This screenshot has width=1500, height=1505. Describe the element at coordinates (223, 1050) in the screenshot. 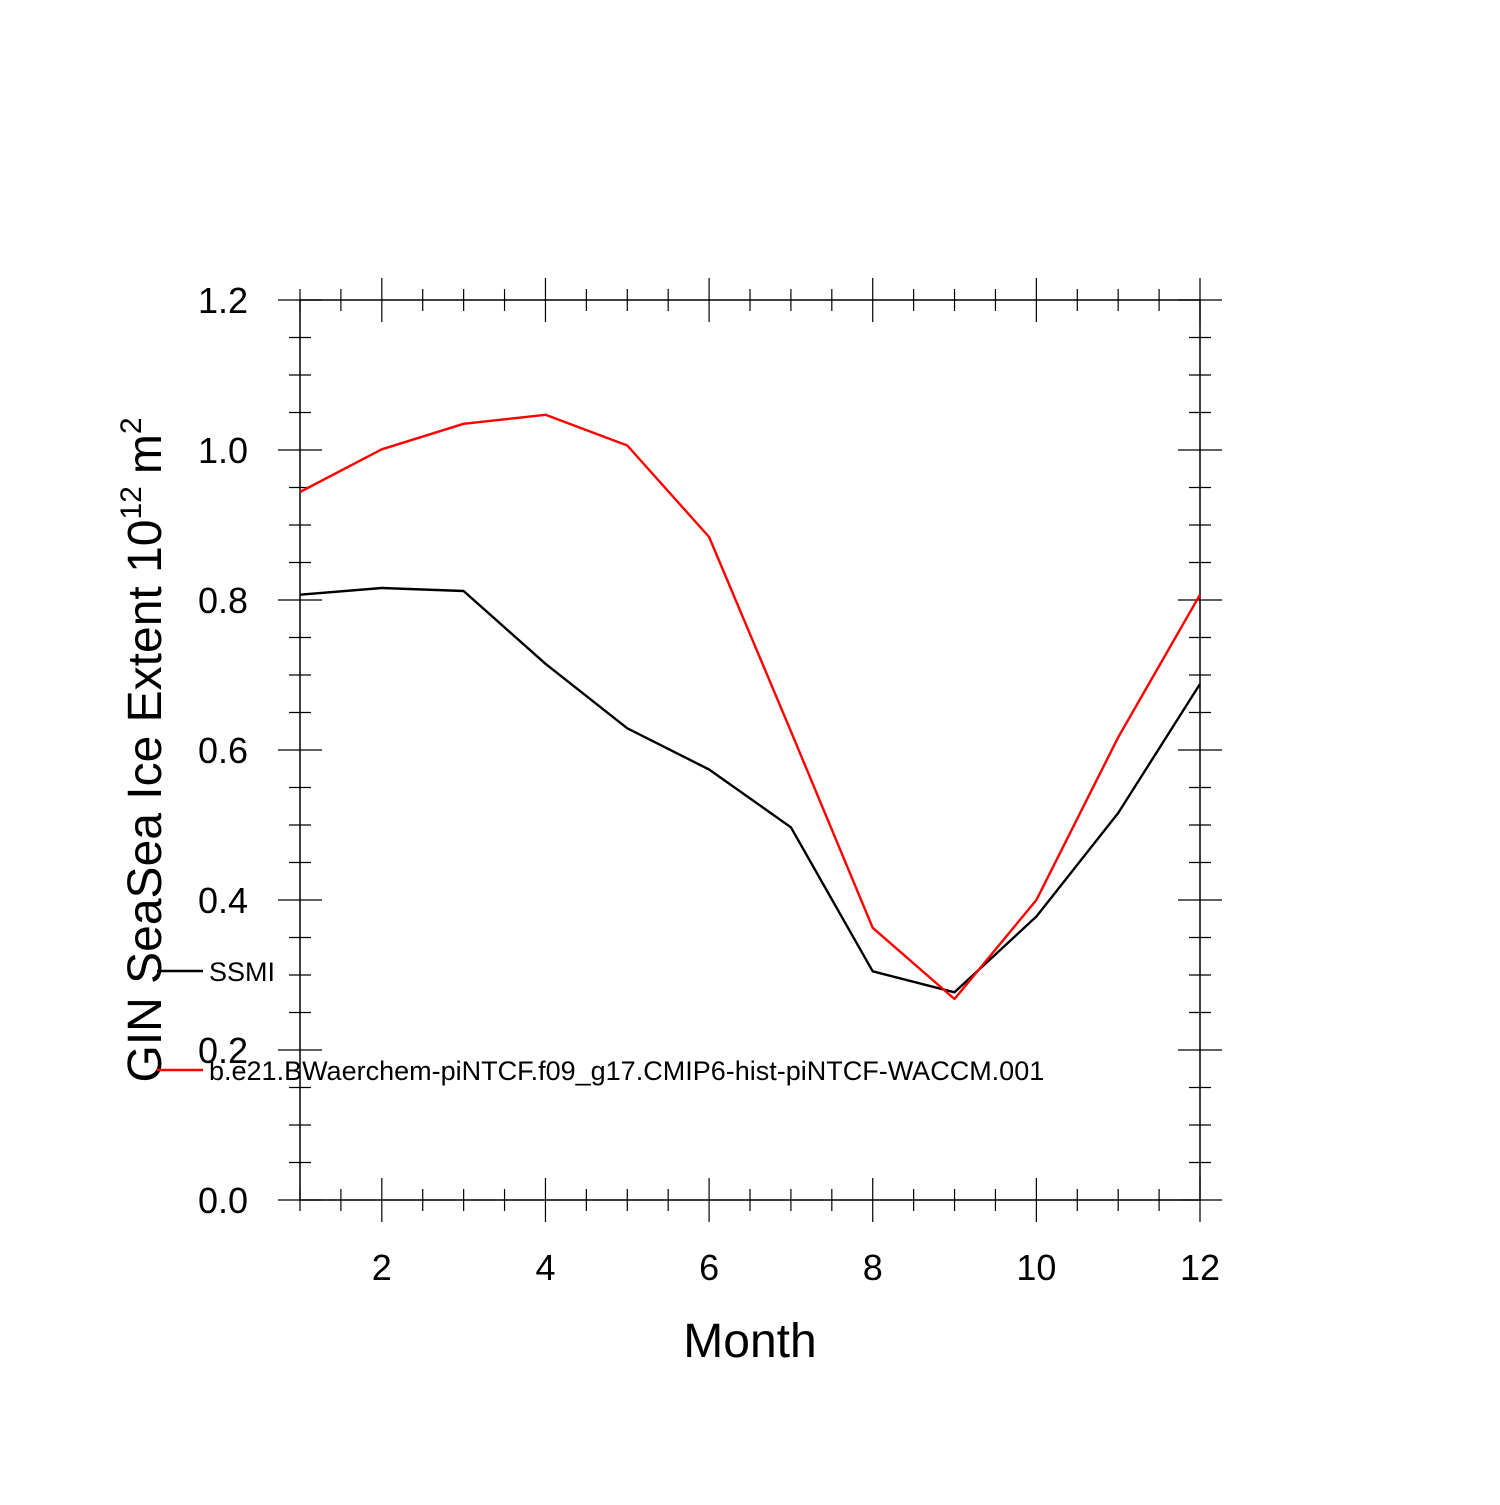

I see `y-tick-label: 0.2` at that location.